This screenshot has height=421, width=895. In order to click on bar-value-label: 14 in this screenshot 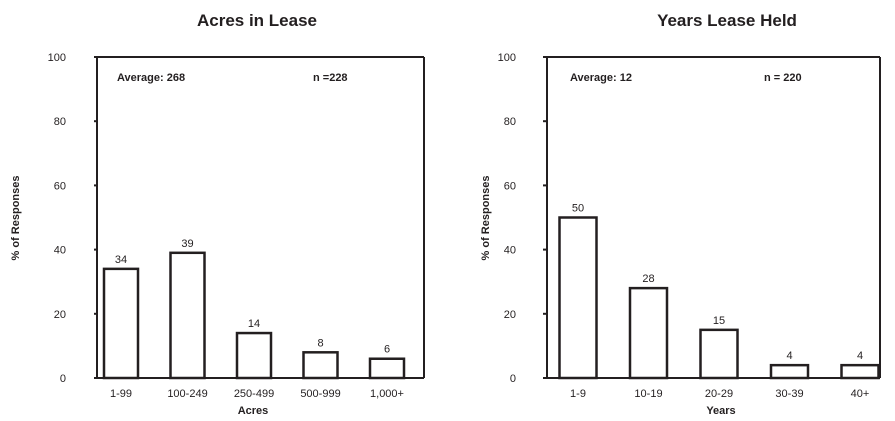, I will do `click(254, 324)`.